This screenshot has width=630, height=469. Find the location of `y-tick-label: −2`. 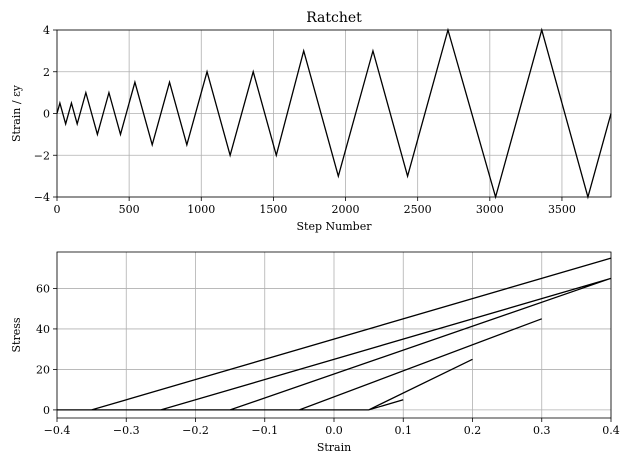

y-tick-label: −2 is located at coordinates (42, 155).